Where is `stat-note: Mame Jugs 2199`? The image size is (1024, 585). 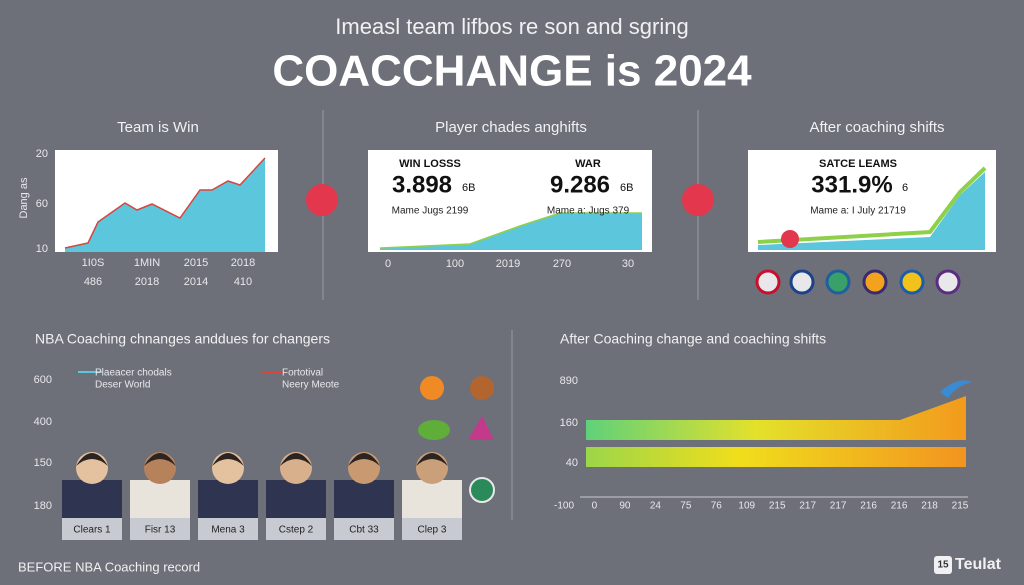
stat-note: Mame Jugs 2199 is located at coordinates (430, 211).